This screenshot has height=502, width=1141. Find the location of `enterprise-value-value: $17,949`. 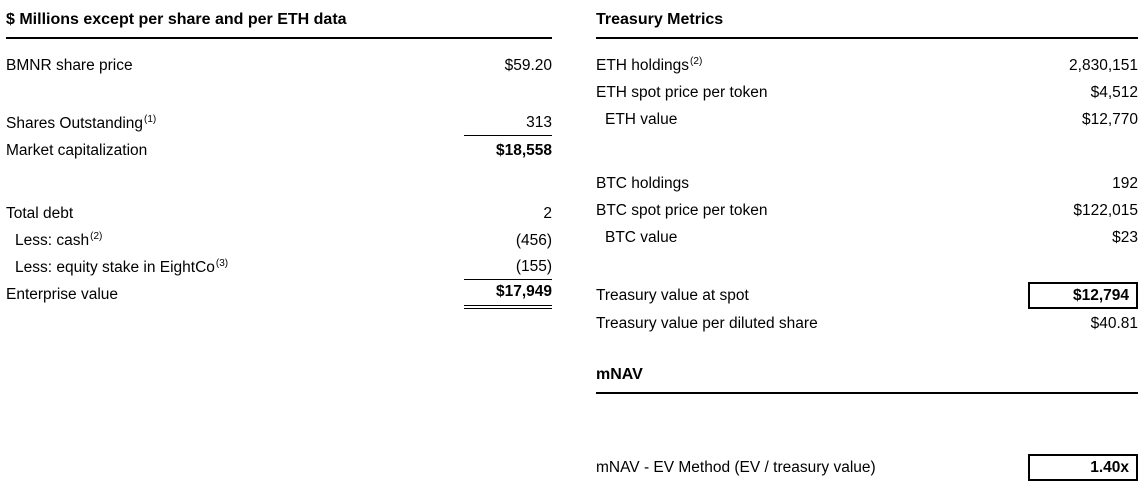

enterprise-value-value: $17,949 is located at coordinates (508, 294).